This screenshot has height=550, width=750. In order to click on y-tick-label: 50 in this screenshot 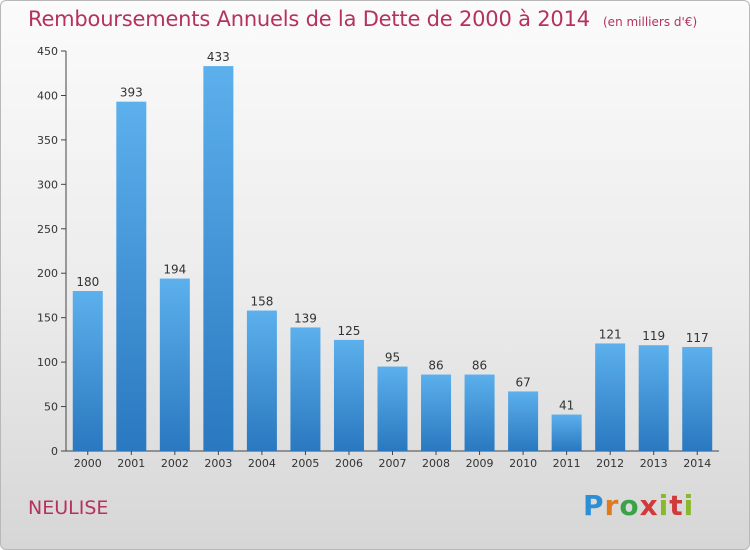, I will do `click(51, 407)`.